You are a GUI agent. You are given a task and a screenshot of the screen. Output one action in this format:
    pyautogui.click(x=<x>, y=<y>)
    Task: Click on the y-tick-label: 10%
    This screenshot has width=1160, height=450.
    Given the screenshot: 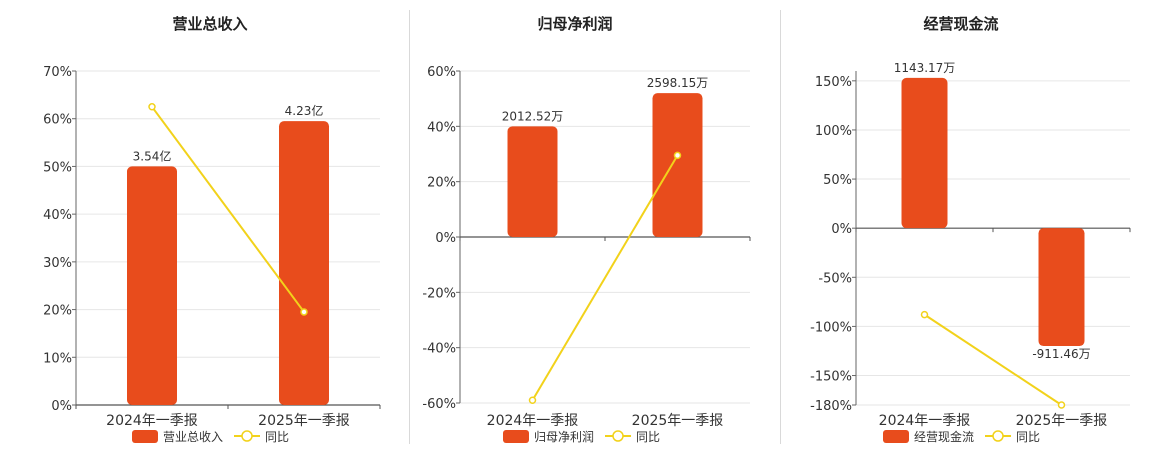 What is the action you would take?
    pyautogui.click(x=57, y=358)
    